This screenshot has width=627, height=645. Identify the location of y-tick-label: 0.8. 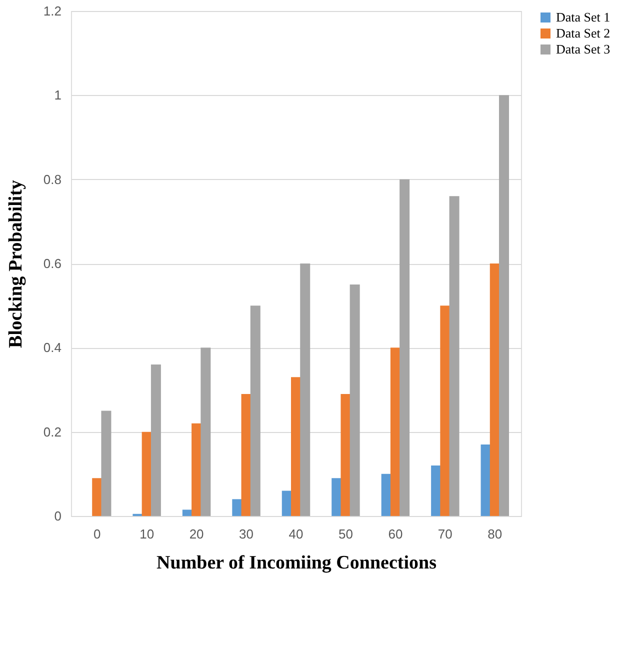
(52, 179).